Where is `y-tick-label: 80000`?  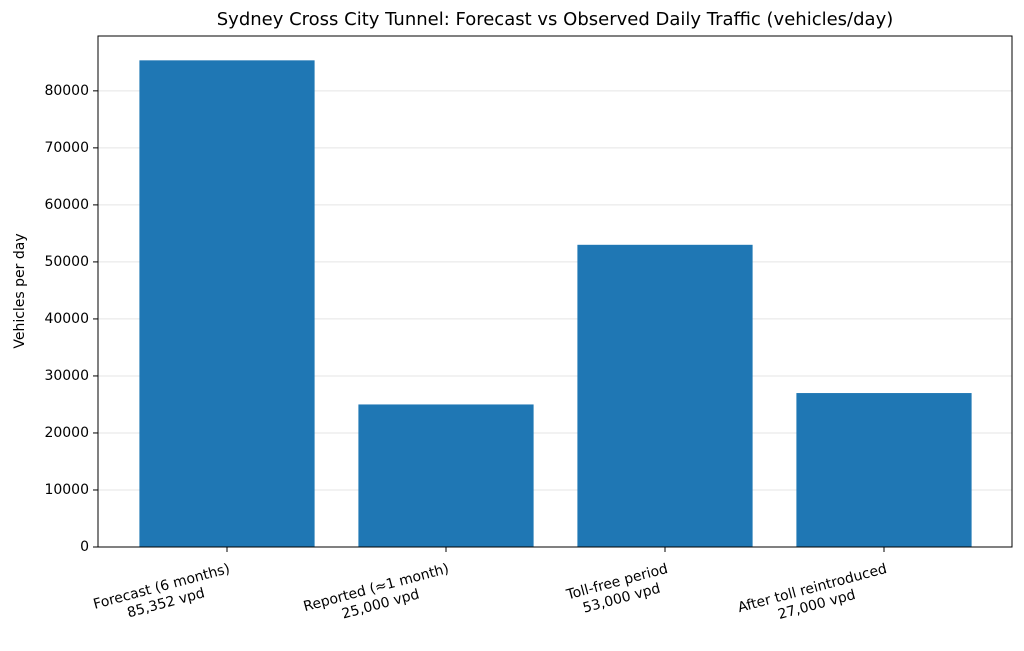
y-tick-label: 80000 is located at coordinates (66, 91).